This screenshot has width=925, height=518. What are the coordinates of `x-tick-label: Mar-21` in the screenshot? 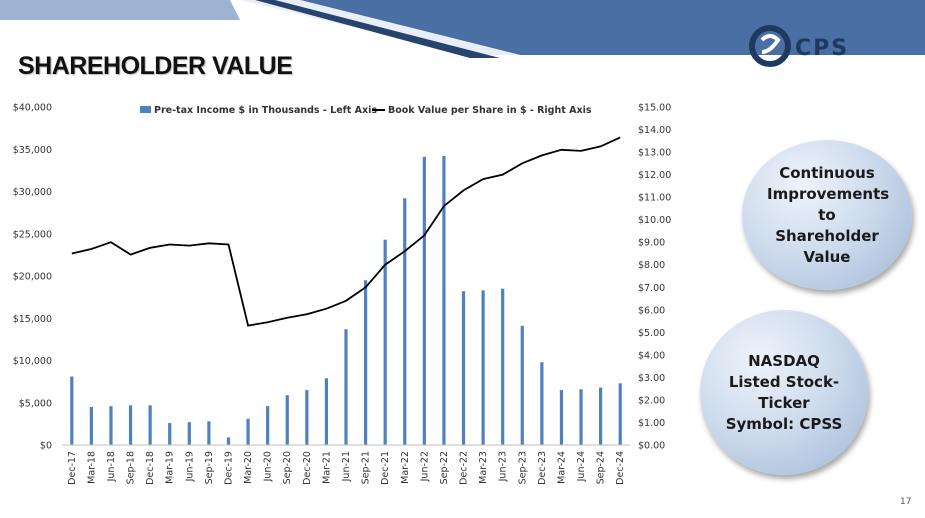 It's located at (326, 467).